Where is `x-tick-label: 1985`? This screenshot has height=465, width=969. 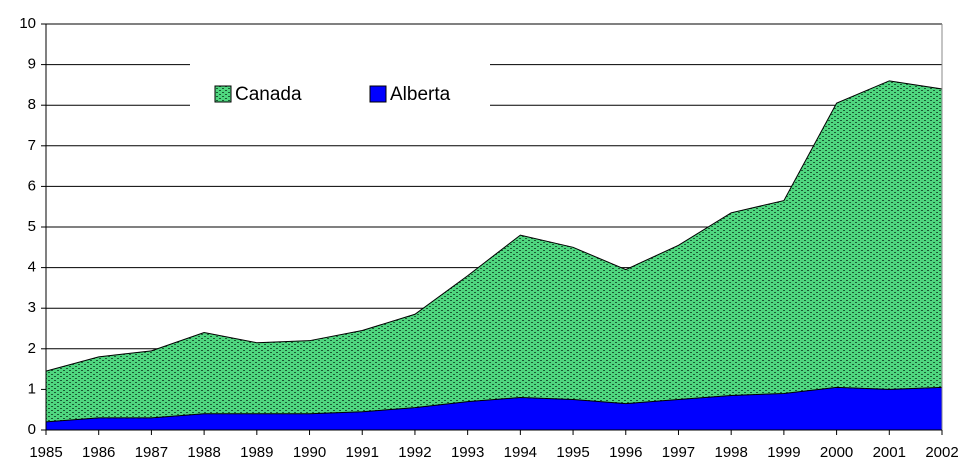
x-tick-label: 1985 is located at coordinates (45, 452).